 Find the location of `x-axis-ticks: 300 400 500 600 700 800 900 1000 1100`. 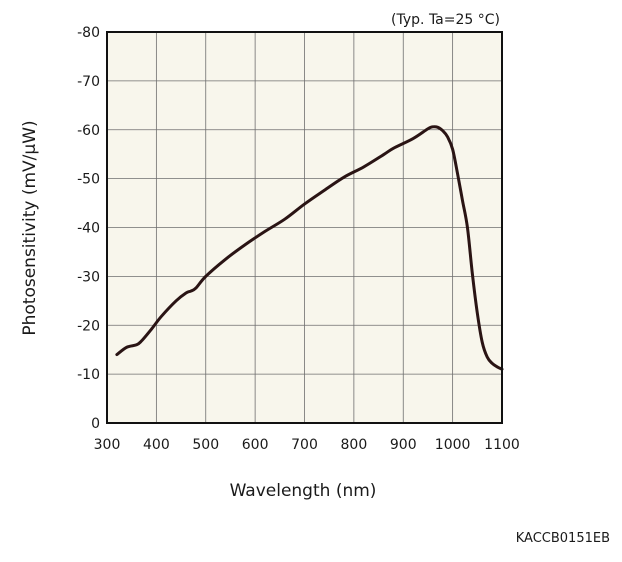

x-axis-ticks: 300 400 500 600 700 800 900 1000 1100 is located at coordinates (307, 445).